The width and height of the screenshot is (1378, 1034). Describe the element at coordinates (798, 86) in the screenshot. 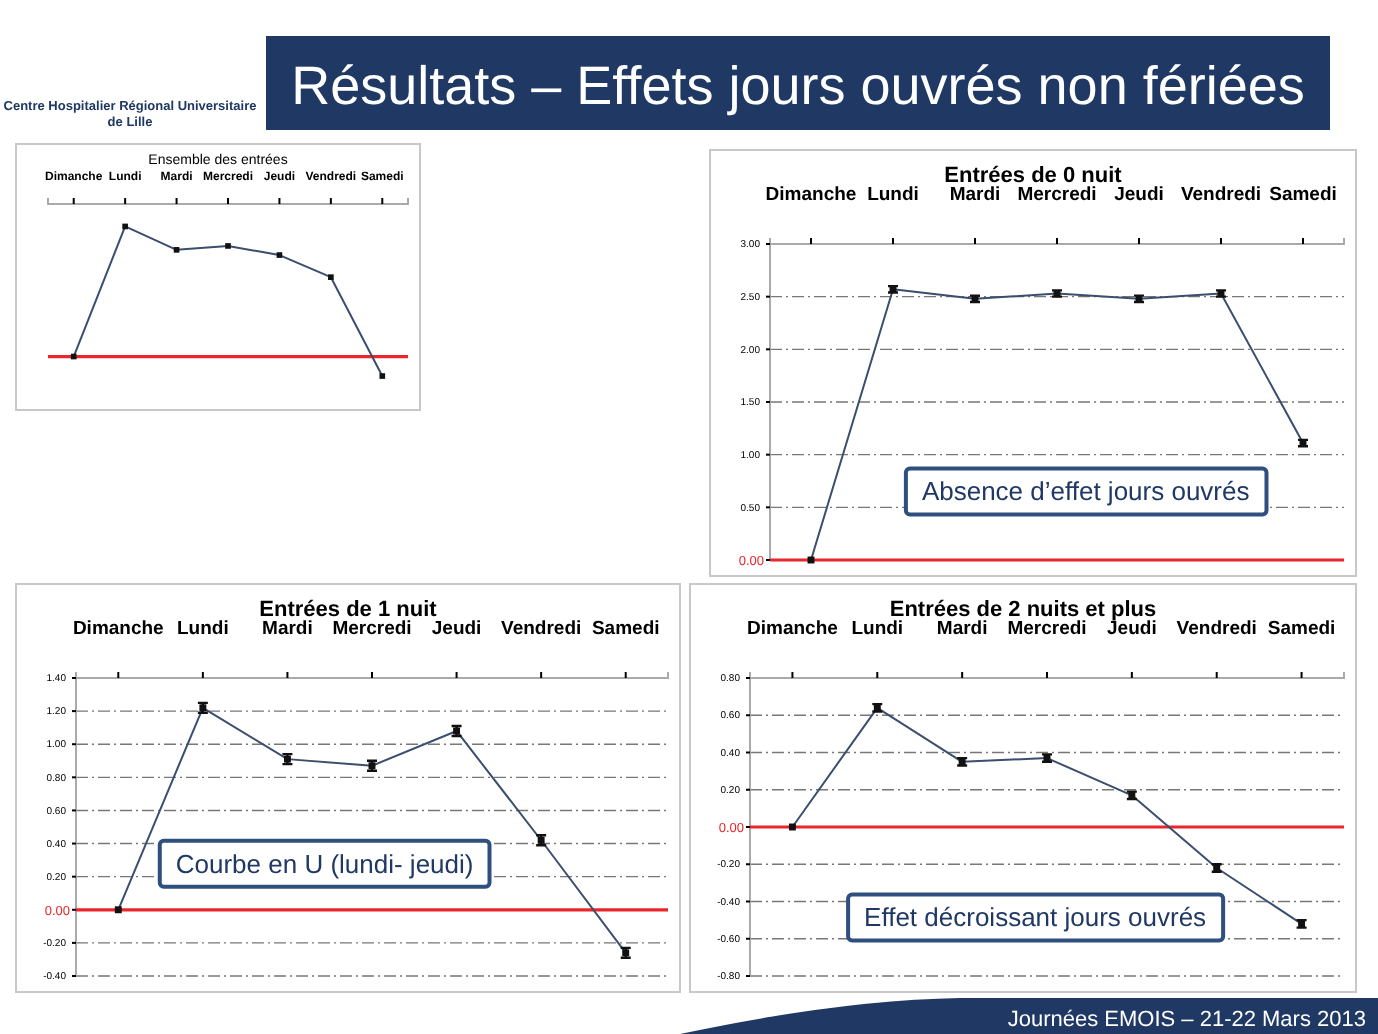

I see `text: Résultats – Effets jours ouvrés non fériées` at that location.